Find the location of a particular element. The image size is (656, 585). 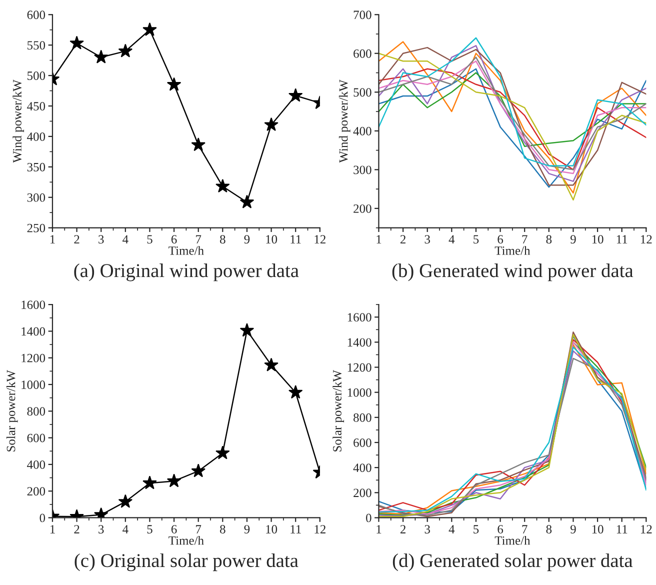

text: (b) Generated wind power data is located at coordinates (513, 273).